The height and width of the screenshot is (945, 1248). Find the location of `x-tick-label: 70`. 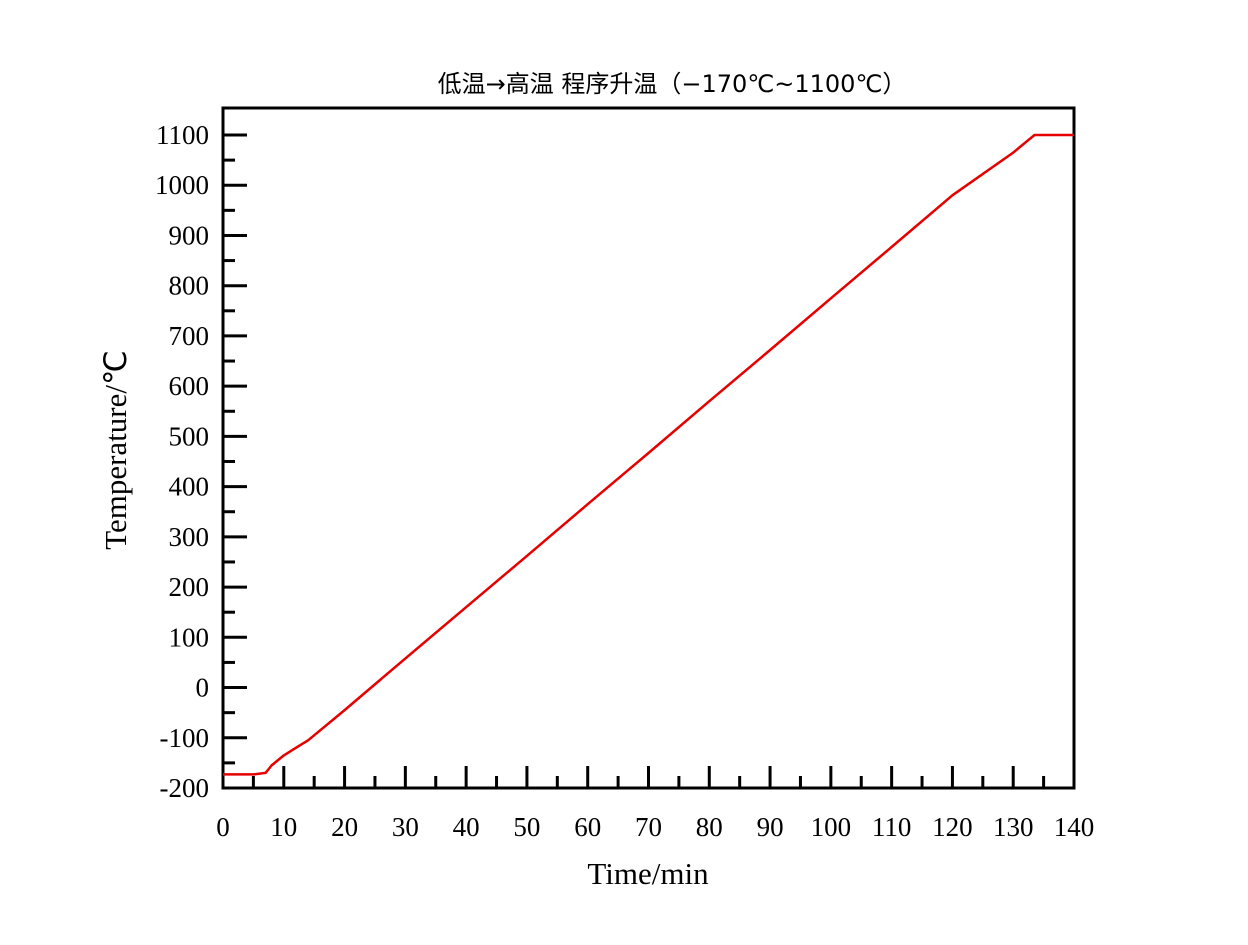

x-tick-label: 70 is located at coordinates (648, 827).